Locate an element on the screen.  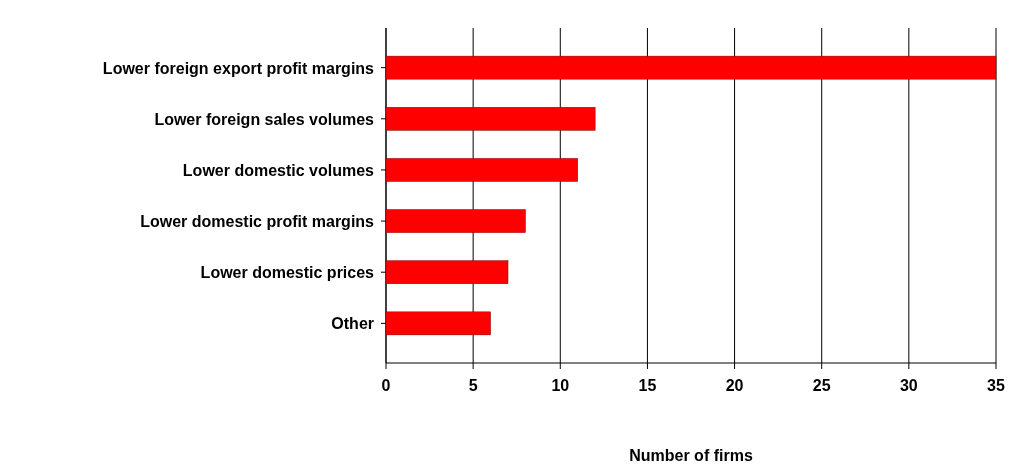
y-tick-label: Lower domestic volumes is located at coordinates (278, 170).